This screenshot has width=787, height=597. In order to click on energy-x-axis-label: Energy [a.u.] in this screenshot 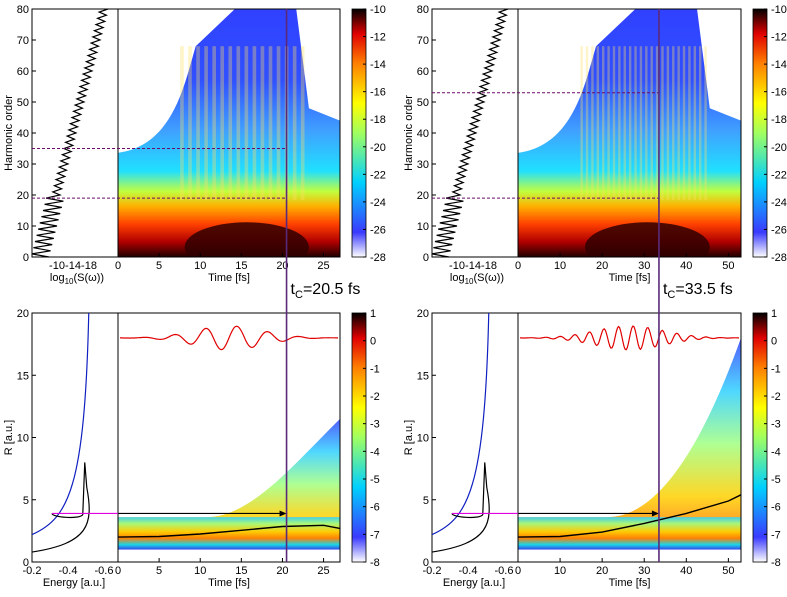, I will do `click(474, 583)`.